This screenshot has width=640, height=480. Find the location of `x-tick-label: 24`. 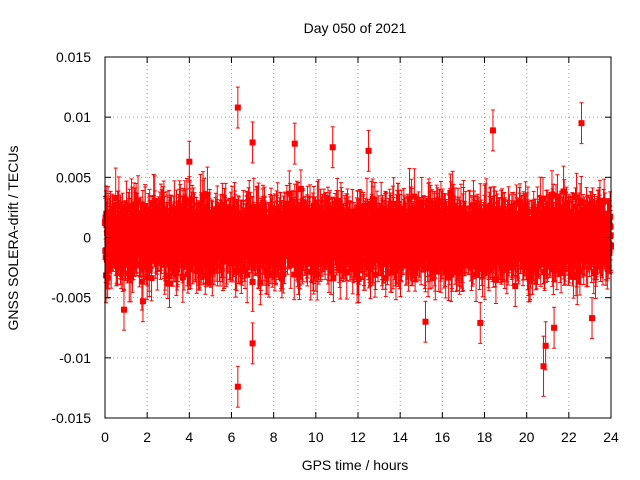

x-tick-label: 24 is located at coordinates (611, 437).